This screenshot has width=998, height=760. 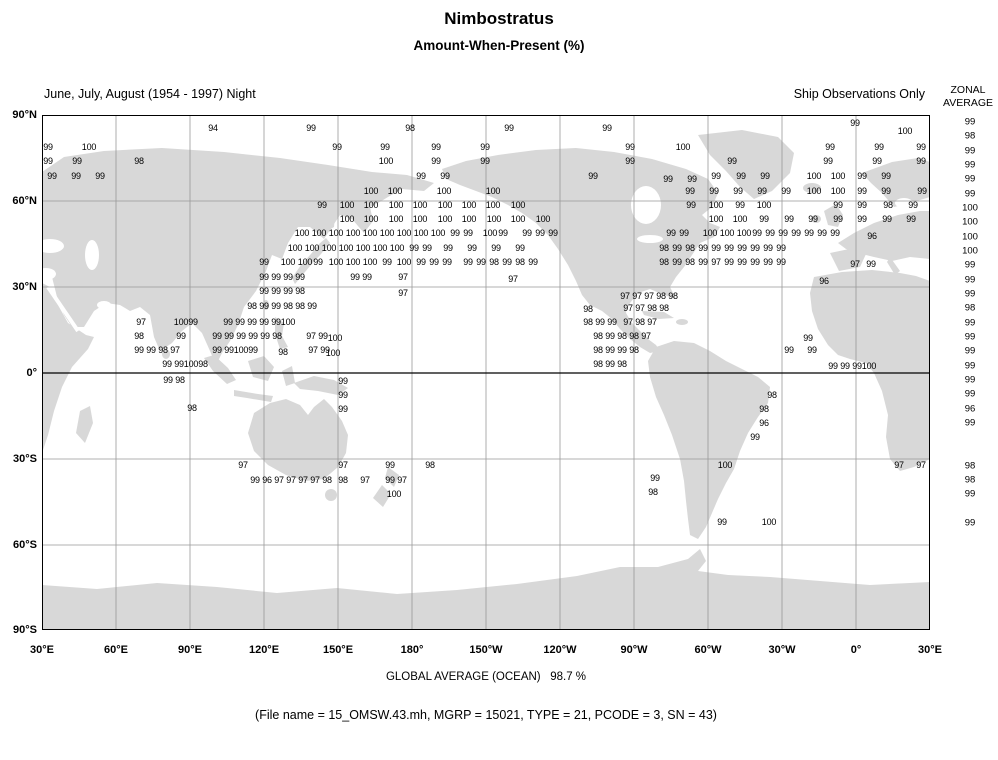 What do you see at coordinates (634, 650) in the screenshot?
I see `lon-label: 90°W` at bounding box center [634, 650].